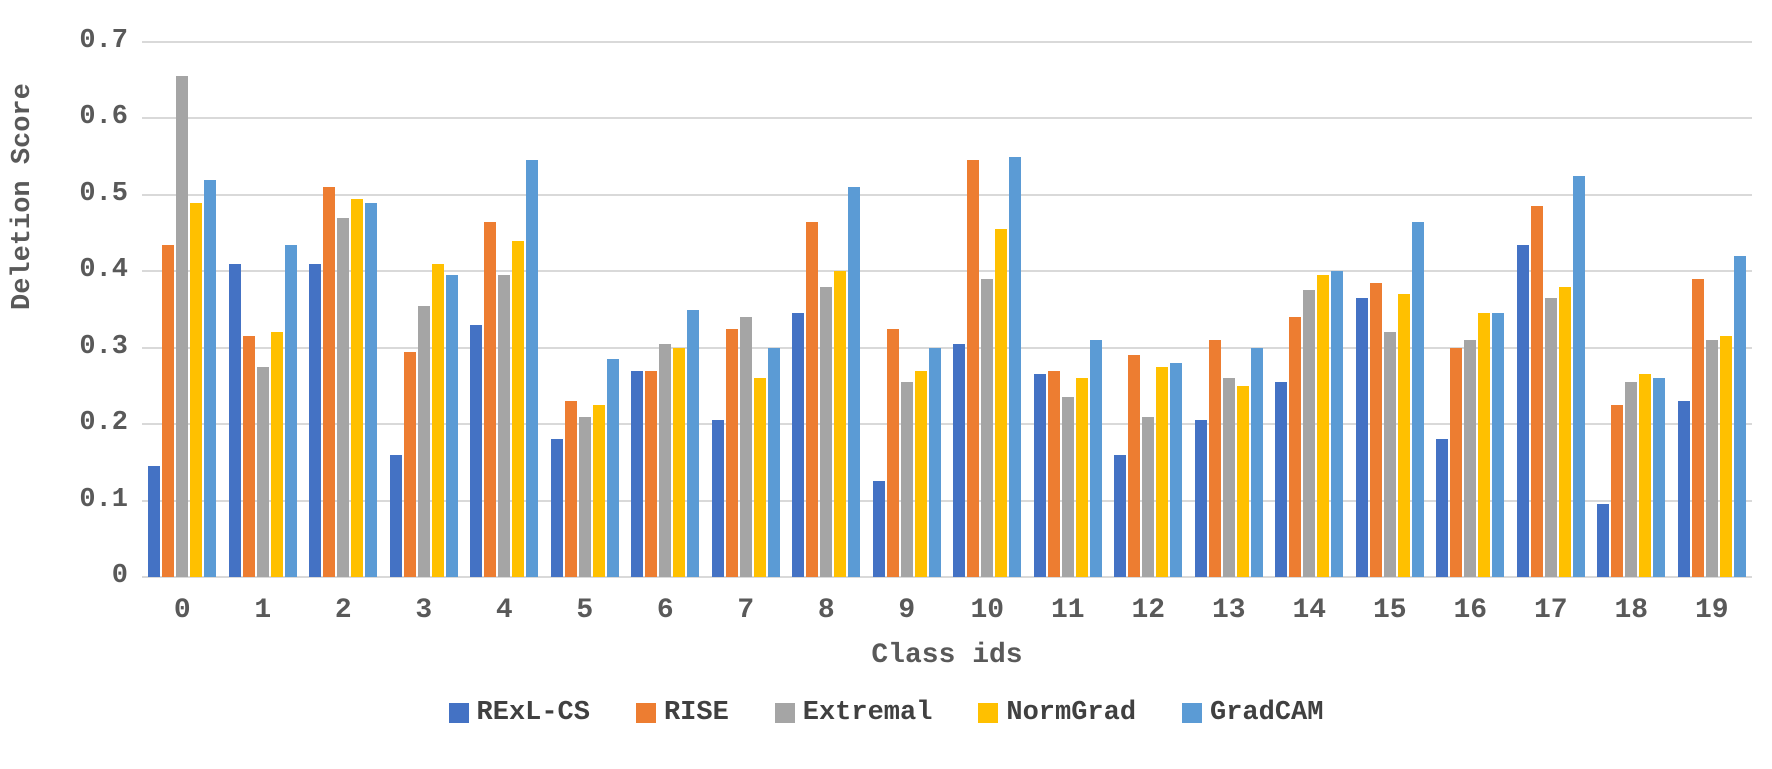  What do you see at coordinates (1148, 610) in the screenshot?
I see `x-tick-label: 12` at bounding box center [1148, 610].